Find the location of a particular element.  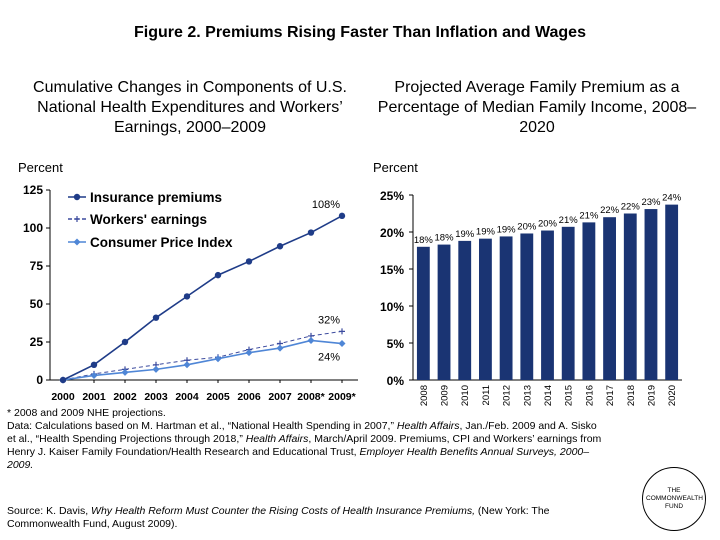

y-tick-label: 125 is located at coordinates (33, 190).